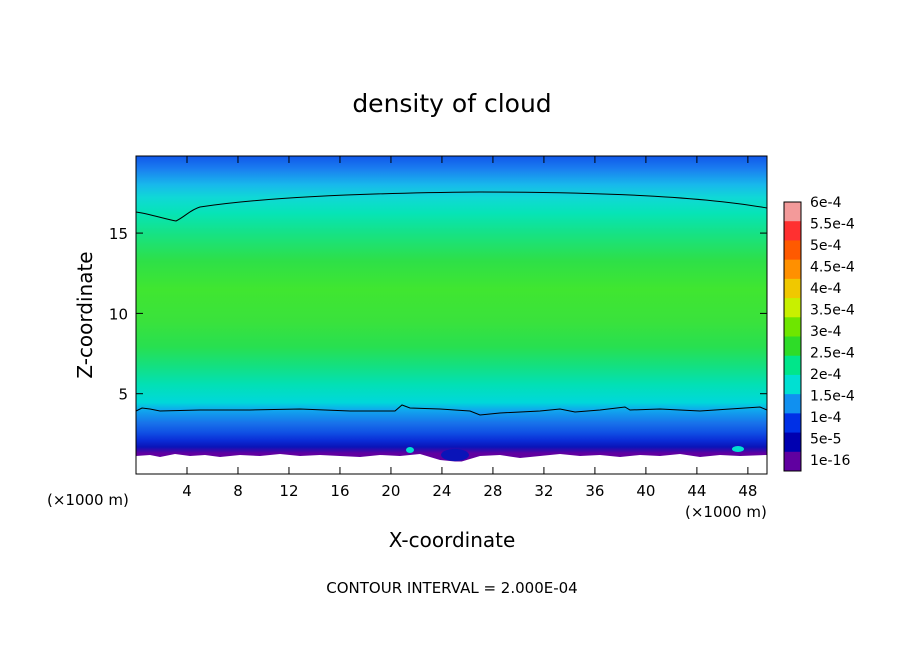 This screenshot has width=904, height=654. What do you see at coordinates (451, 410) in the screenshot?
I see `contour-line-lower` at bounding box center [451, 410].